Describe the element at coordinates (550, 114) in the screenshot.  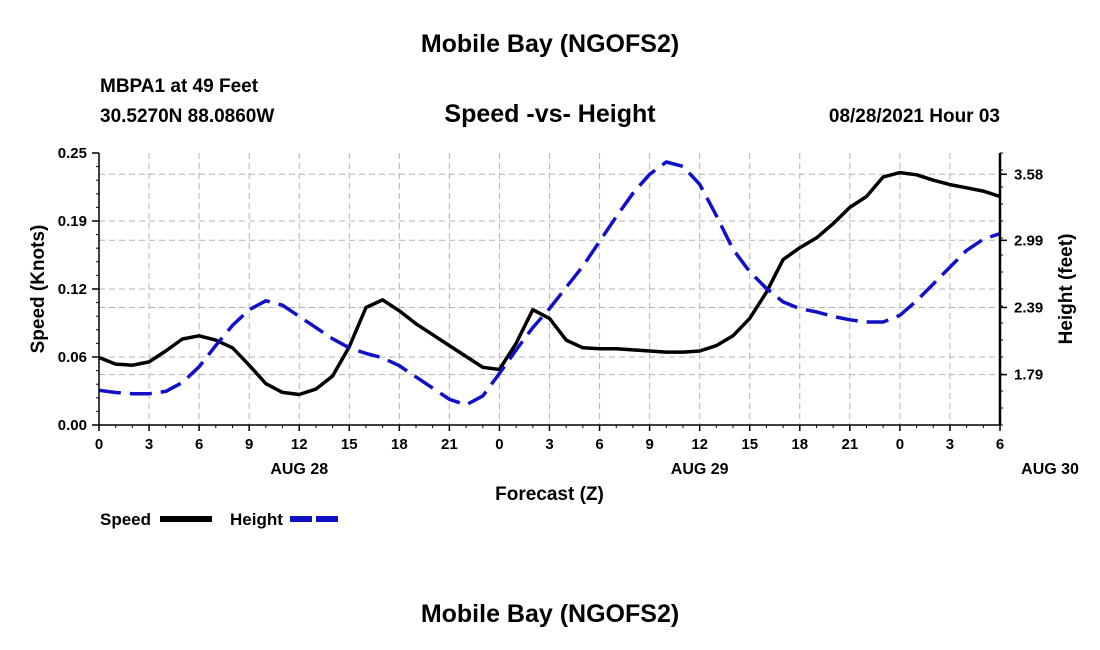
I see `chart-subtitle: Speed -vs- Height` at that location.